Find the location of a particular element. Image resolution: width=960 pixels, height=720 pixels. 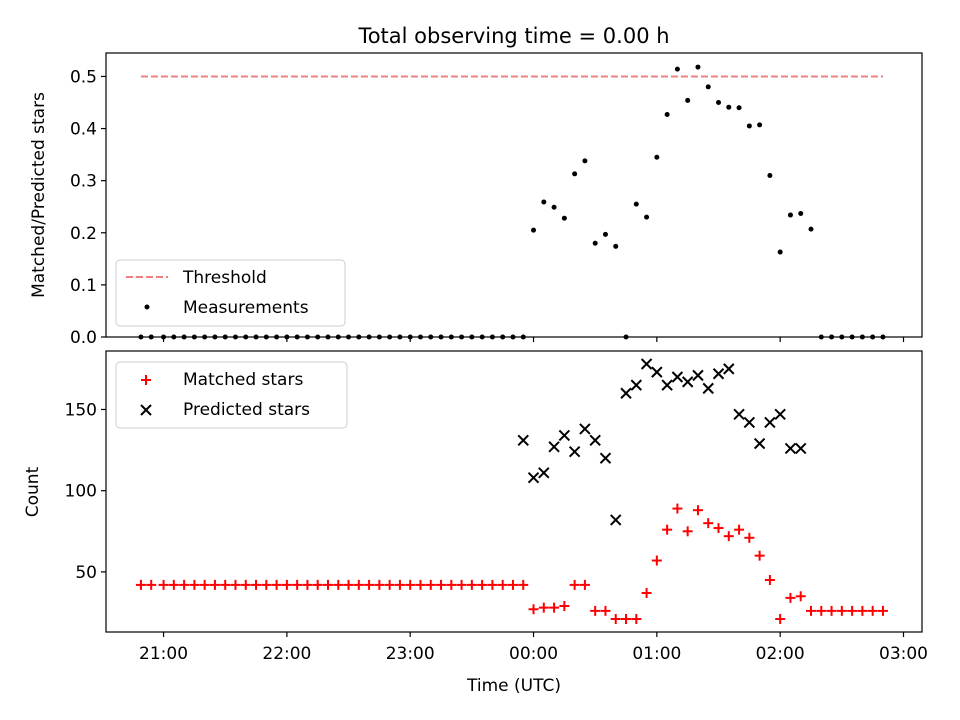

matched-legend-marker is located at coordinates (146, 380).